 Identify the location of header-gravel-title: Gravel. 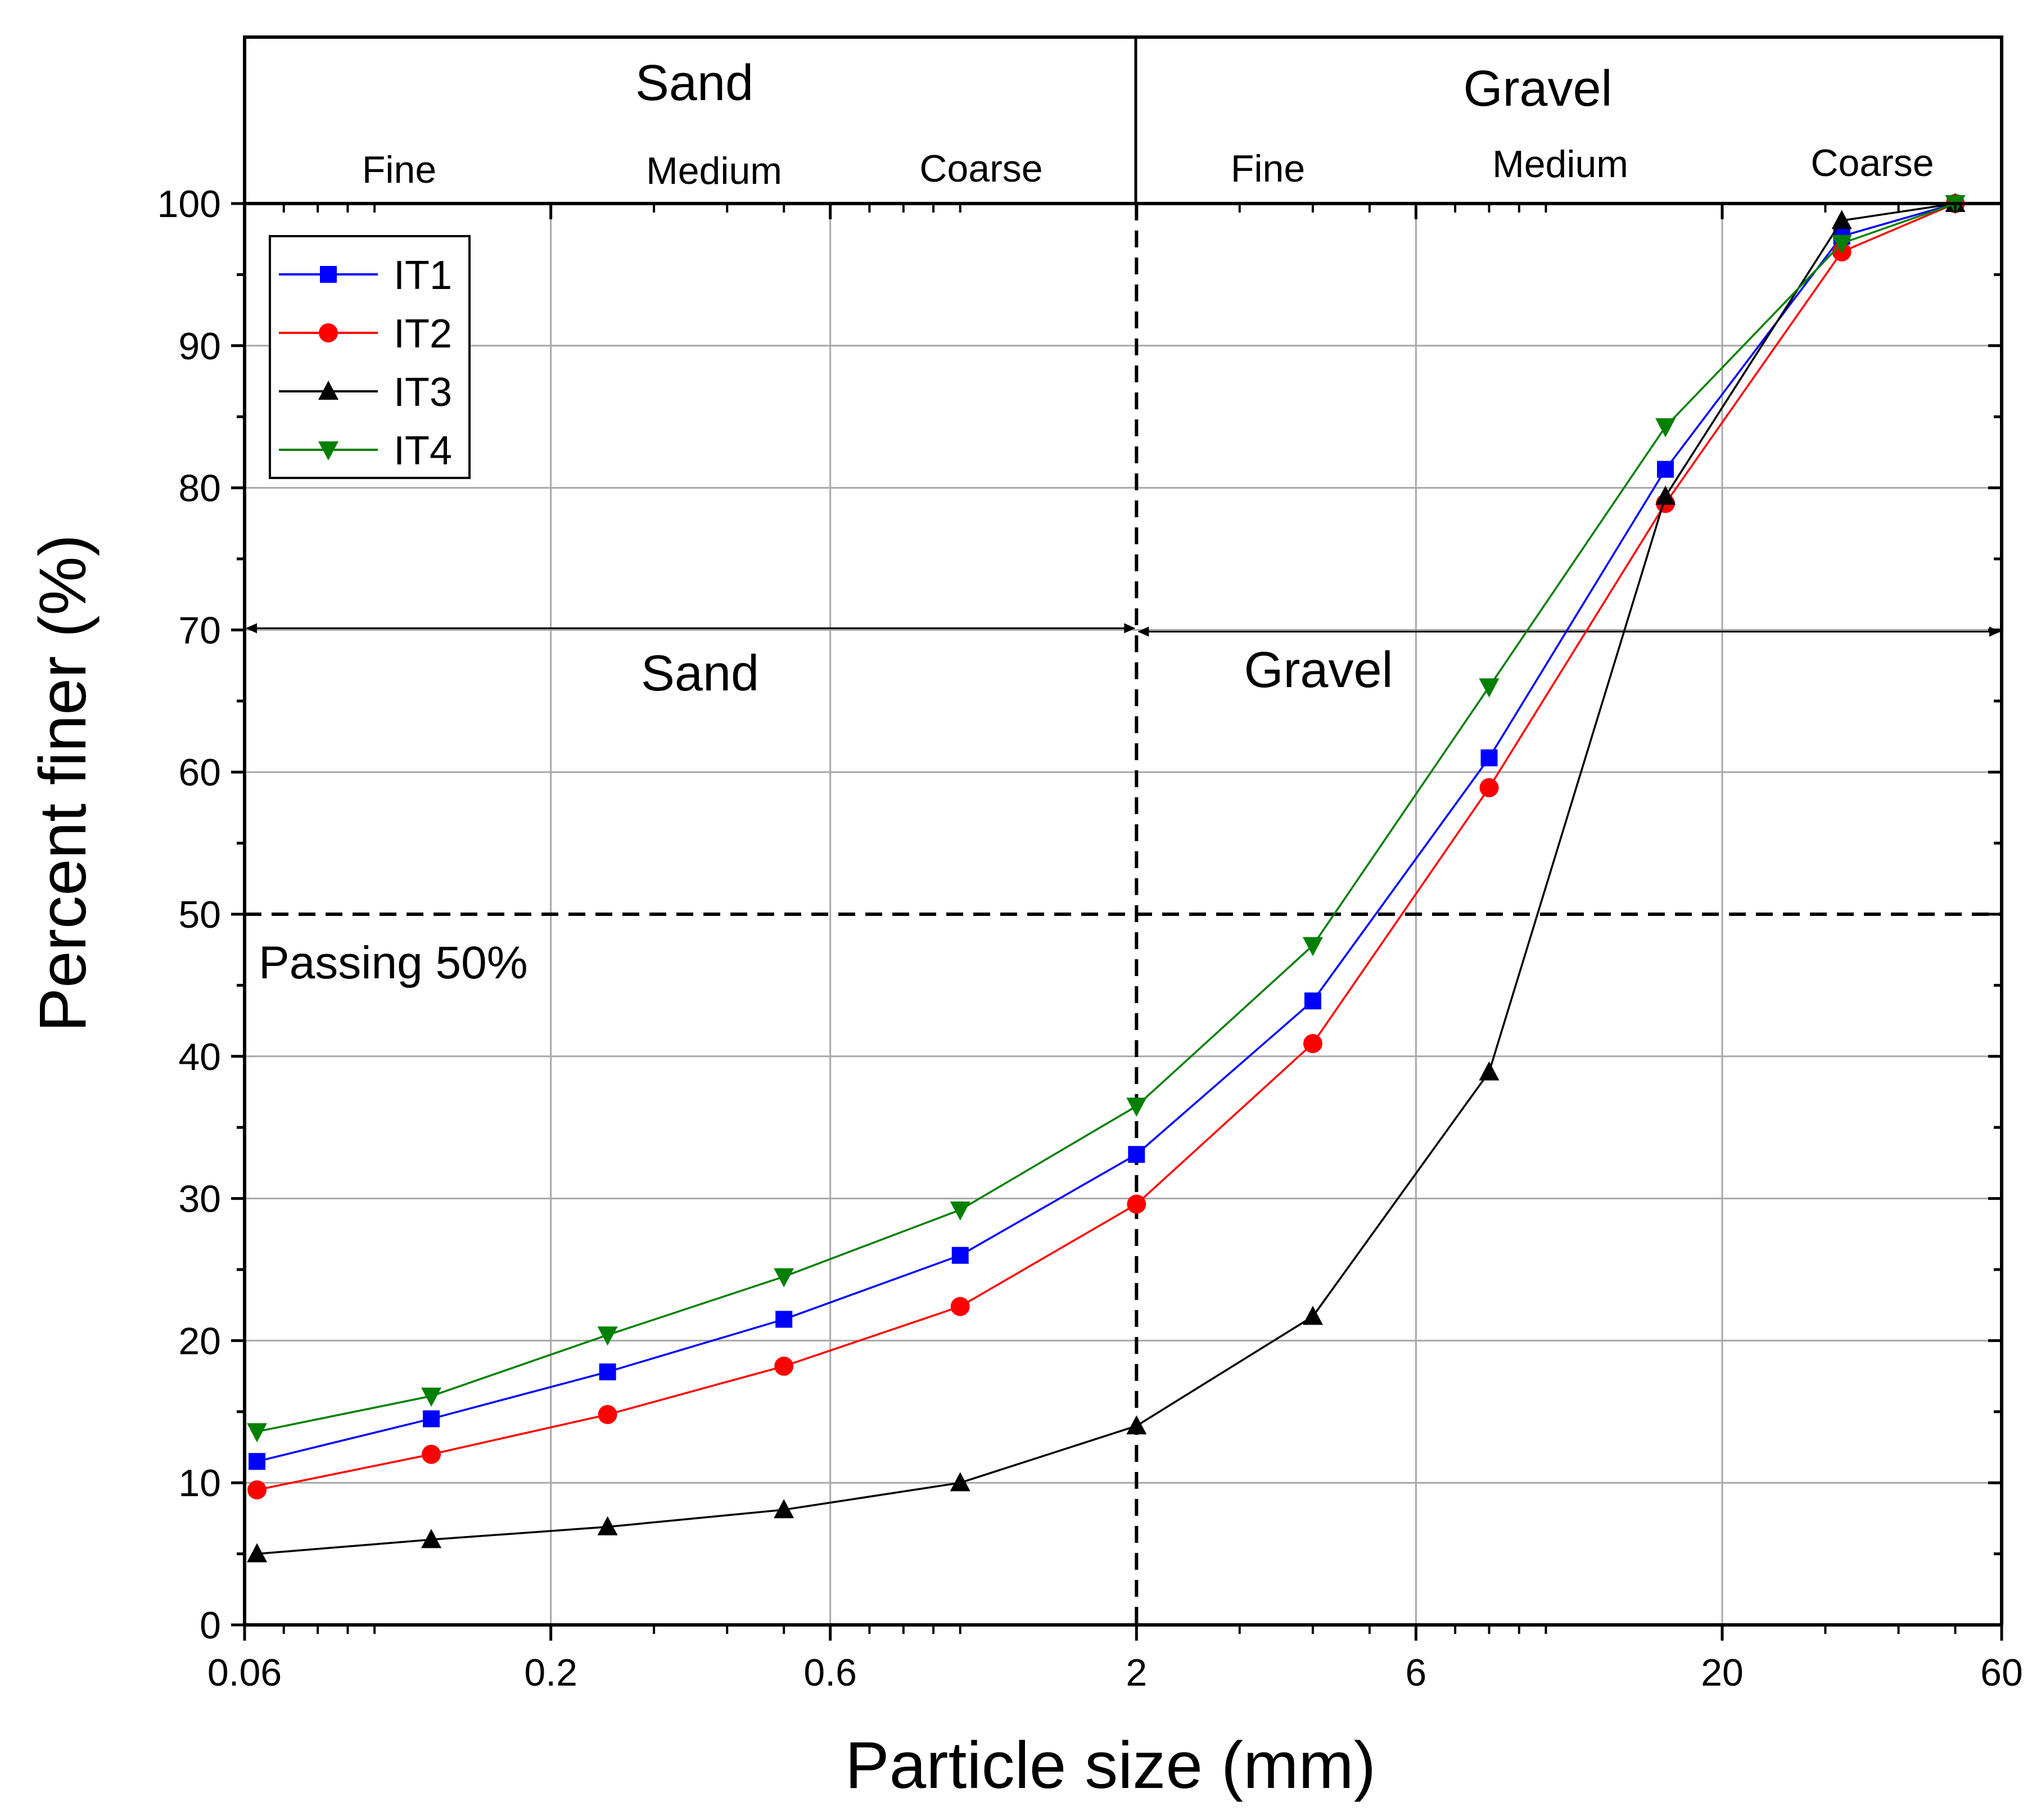
(1537, 89).